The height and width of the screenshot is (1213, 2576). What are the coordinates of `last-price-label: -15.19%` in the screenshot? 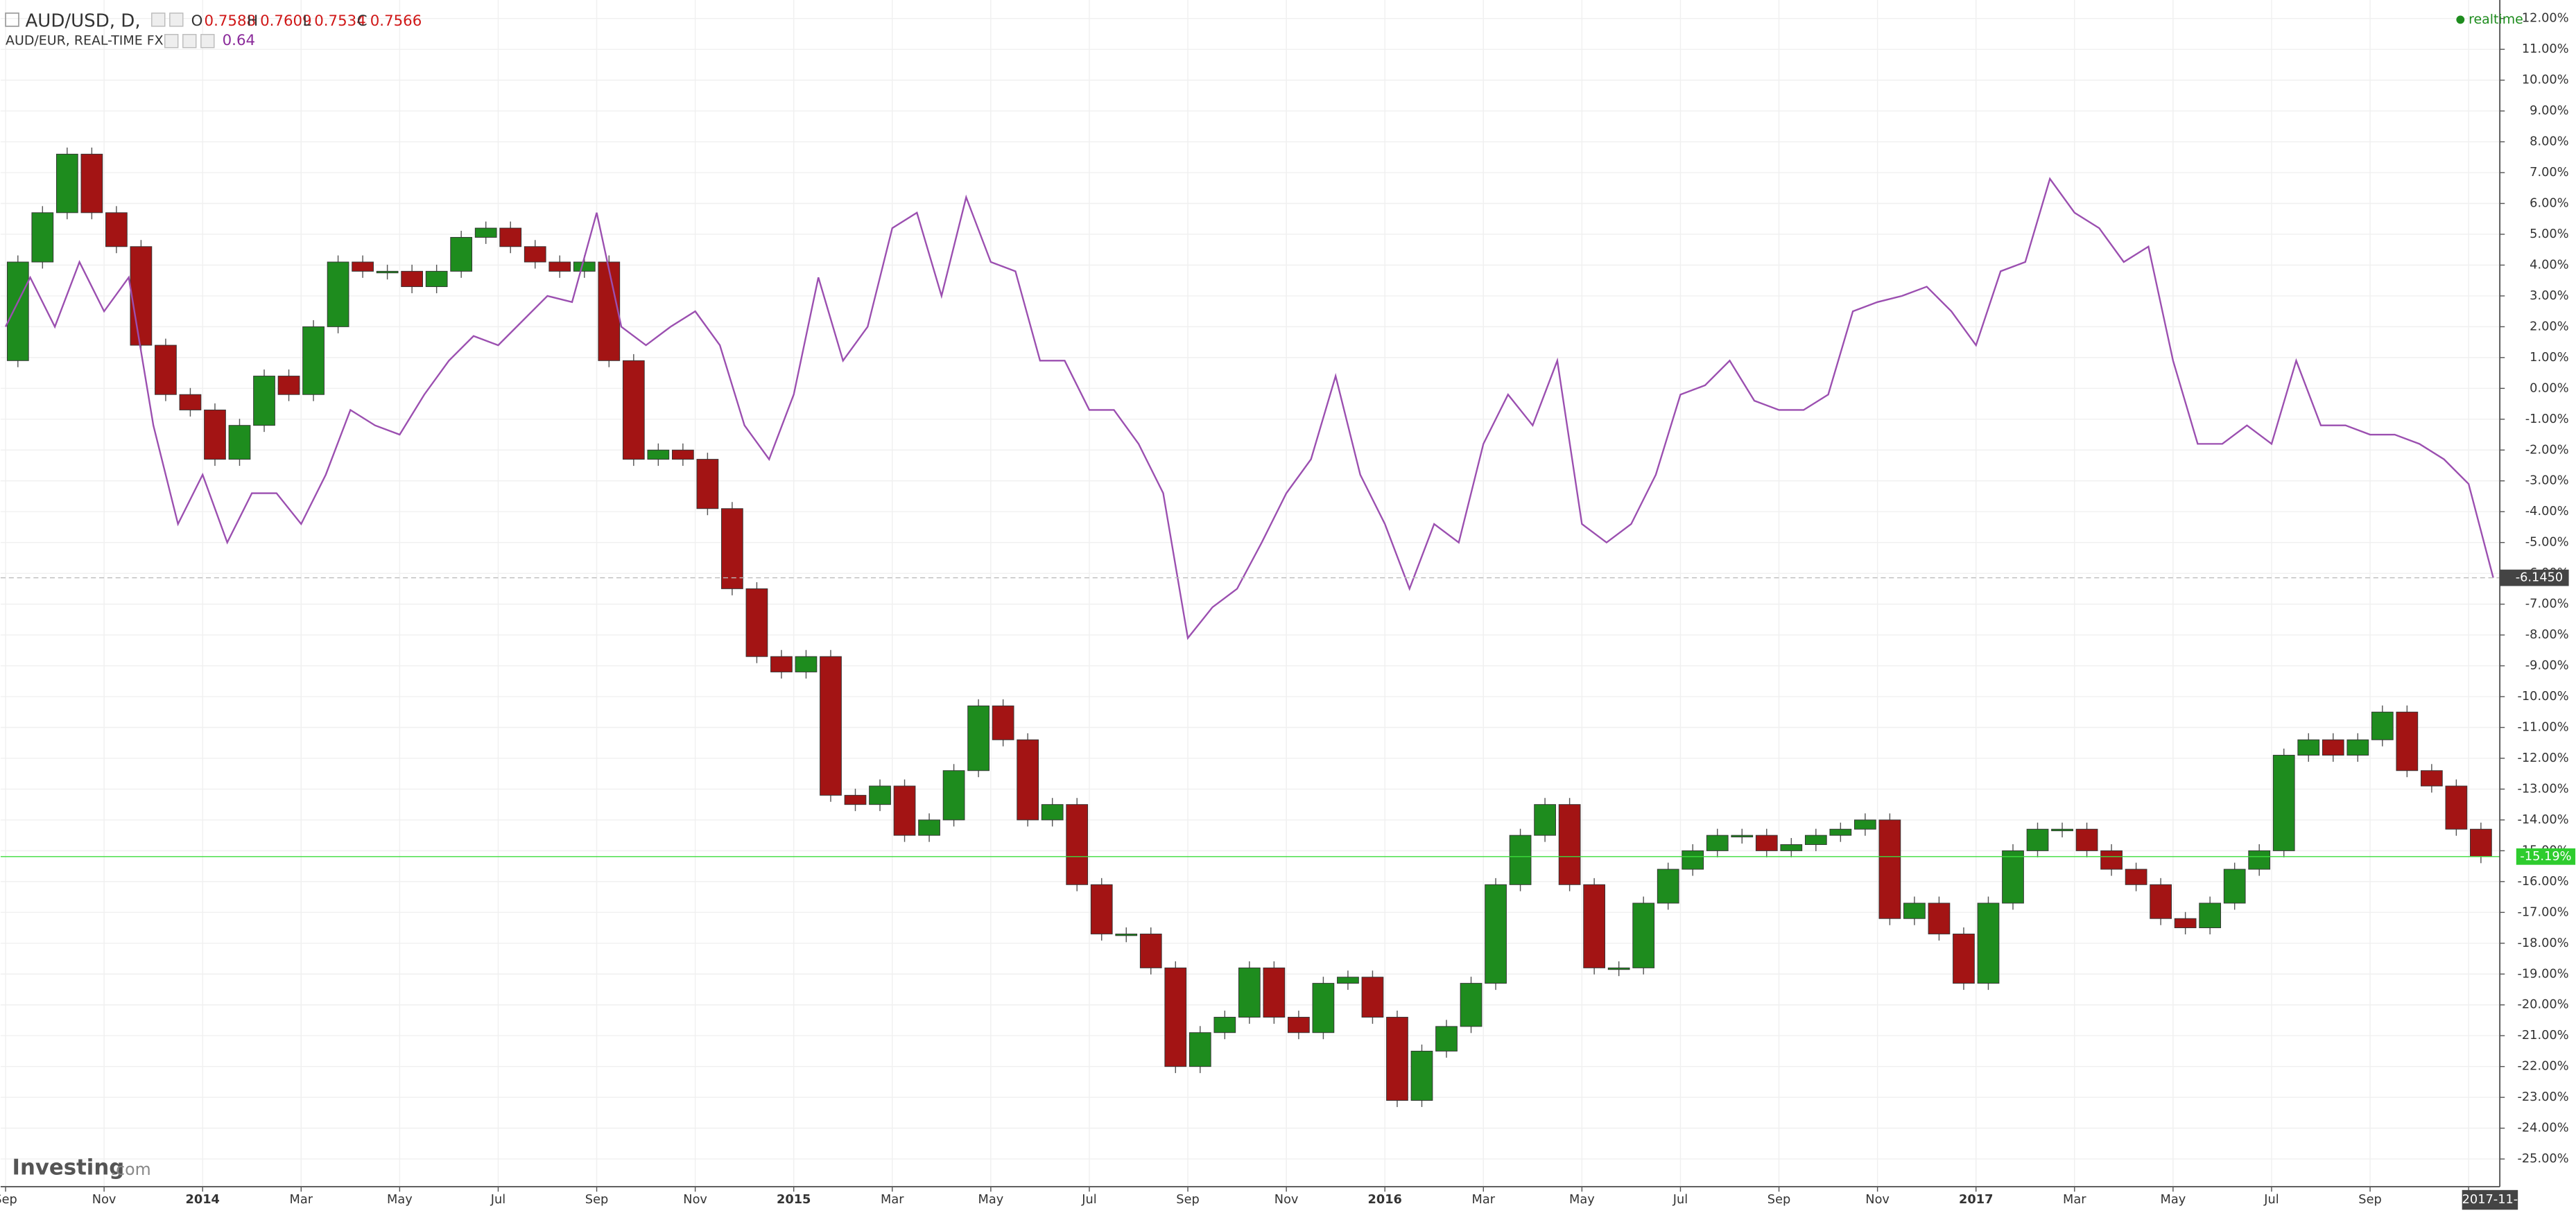 It's located at (2545, 857).